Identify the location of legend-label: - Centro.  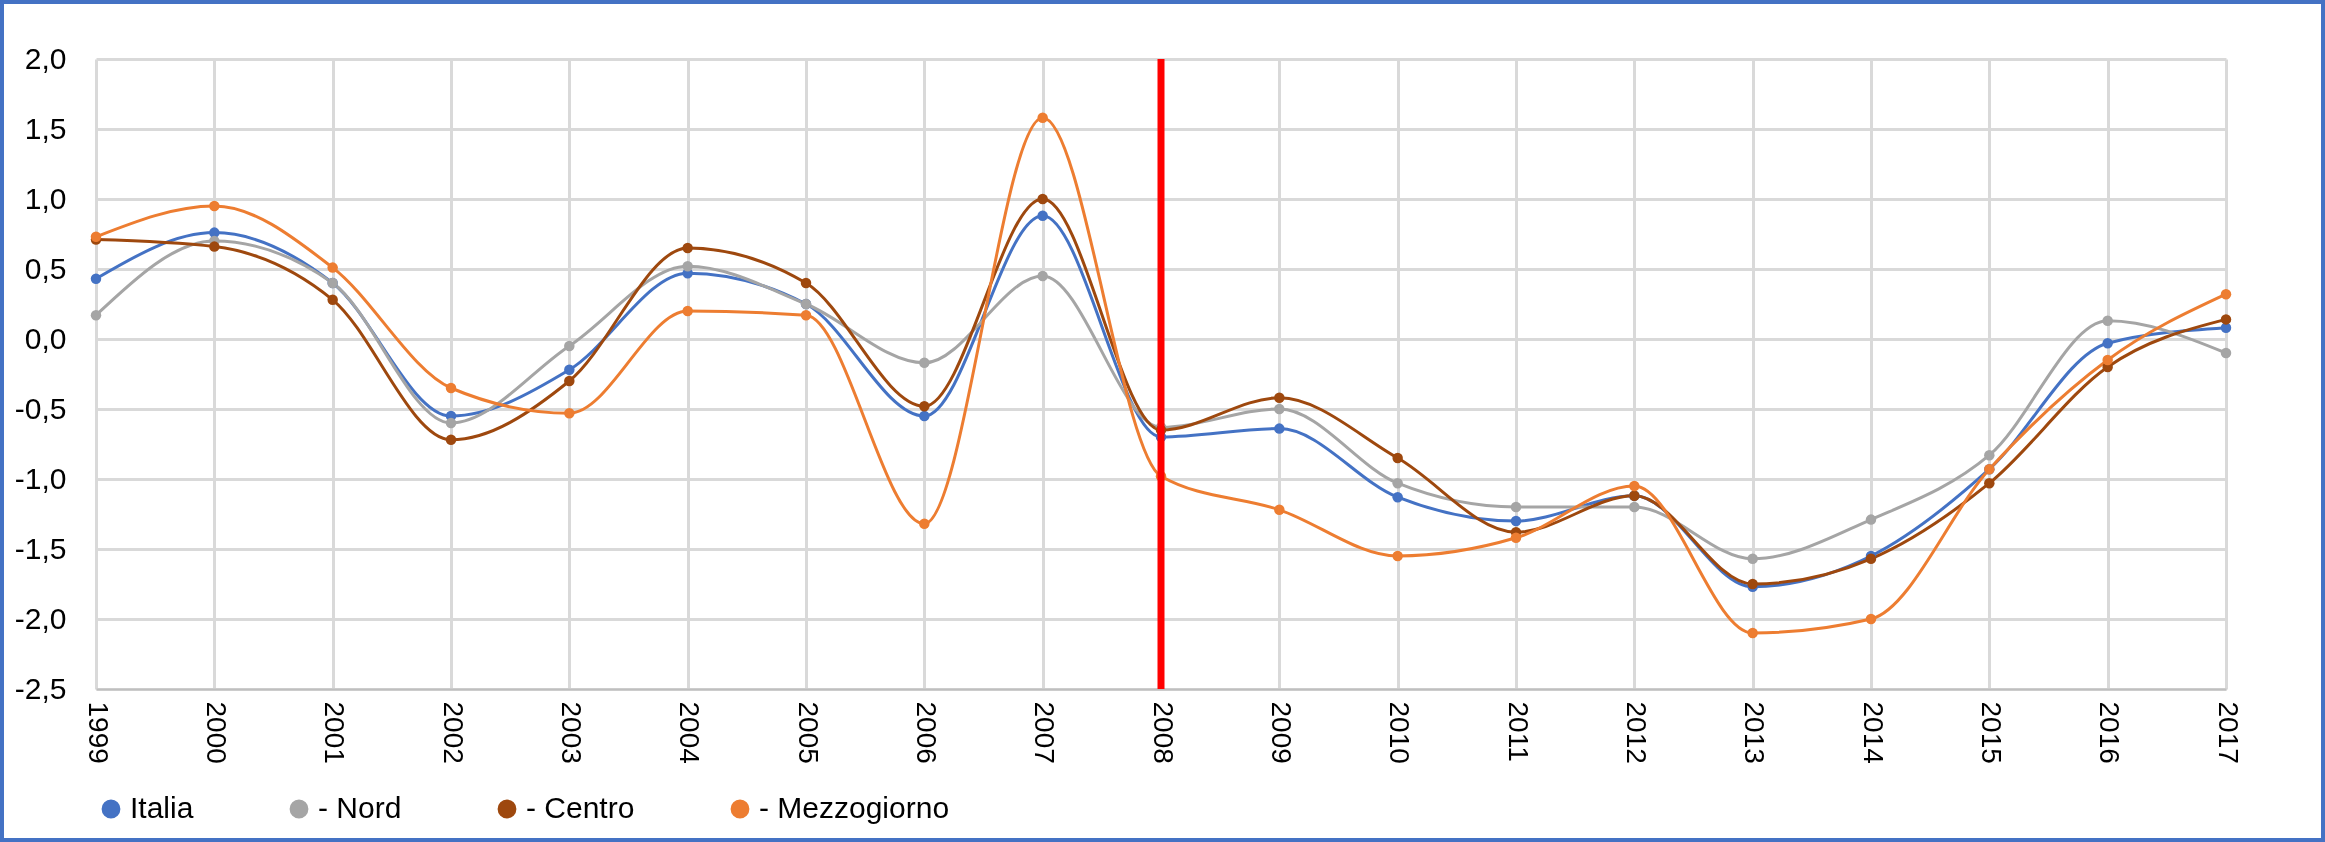
(580, 807).